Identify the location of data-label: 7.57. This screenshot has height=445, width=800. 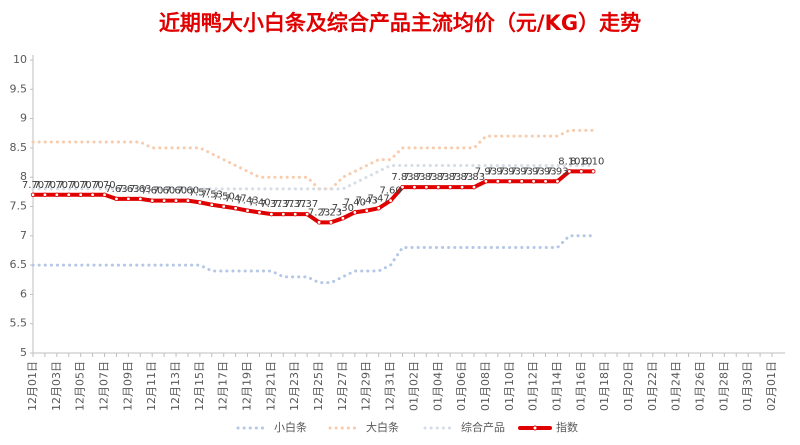
(200, 192).